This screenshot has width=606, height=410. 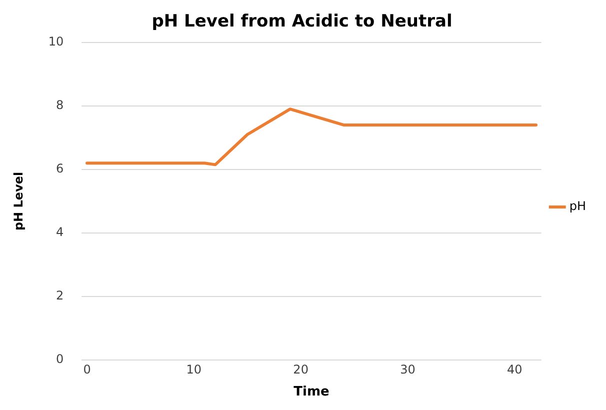 What do you see at coordinates (577, 206) in the screenshot?
I see `legend-label: pH` at bounding box center [577, 206].